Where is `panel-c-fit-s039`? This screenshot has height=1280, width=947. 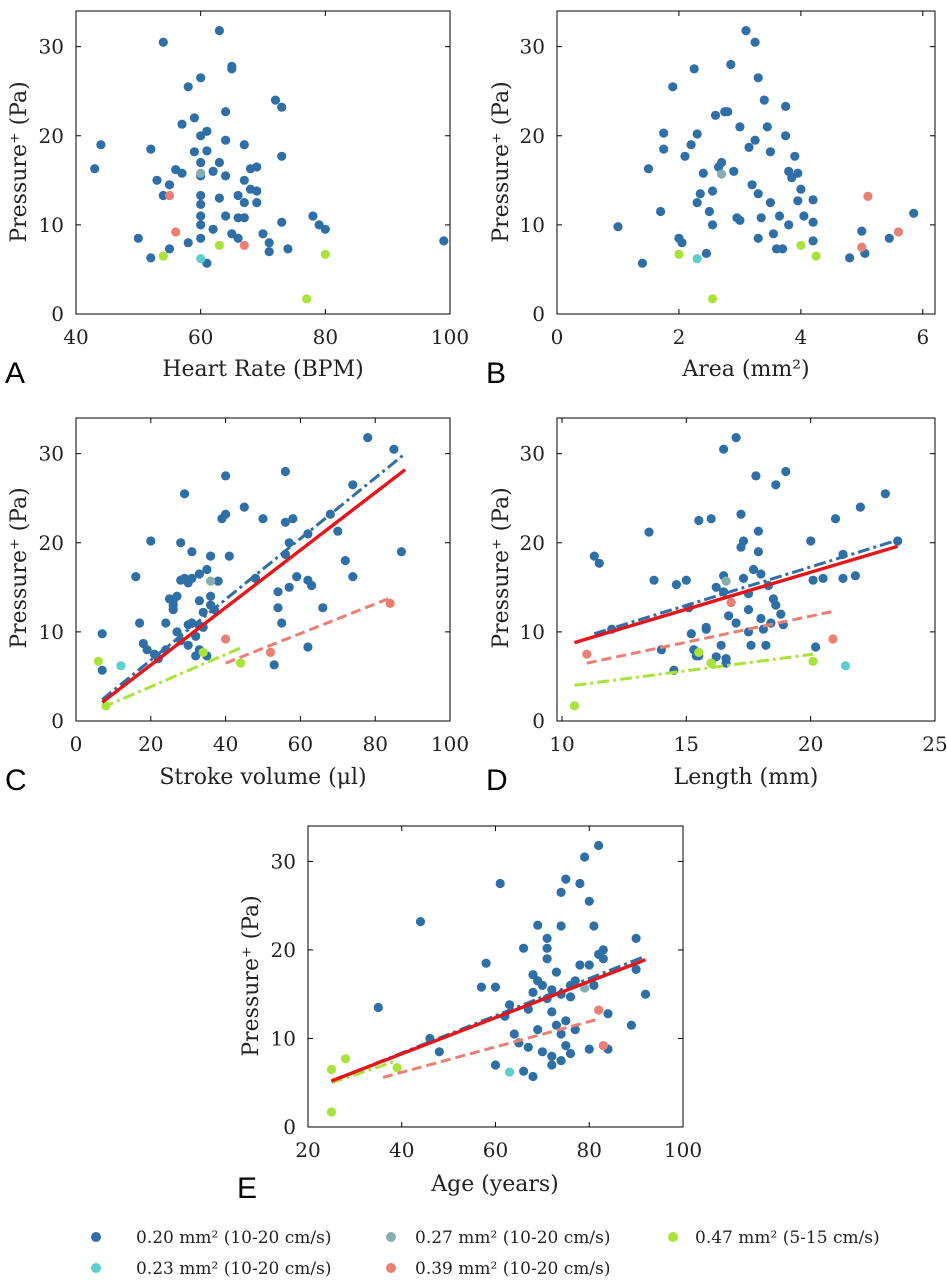
panel-c-fit-s039 is located at coordinates (308, 630).